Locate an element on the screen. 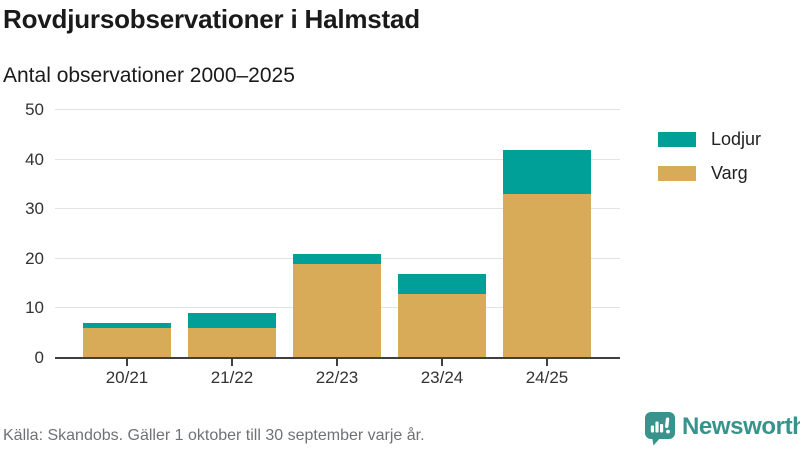  chart-legend: Lodjur Varg is located at coordinates (709, 163).